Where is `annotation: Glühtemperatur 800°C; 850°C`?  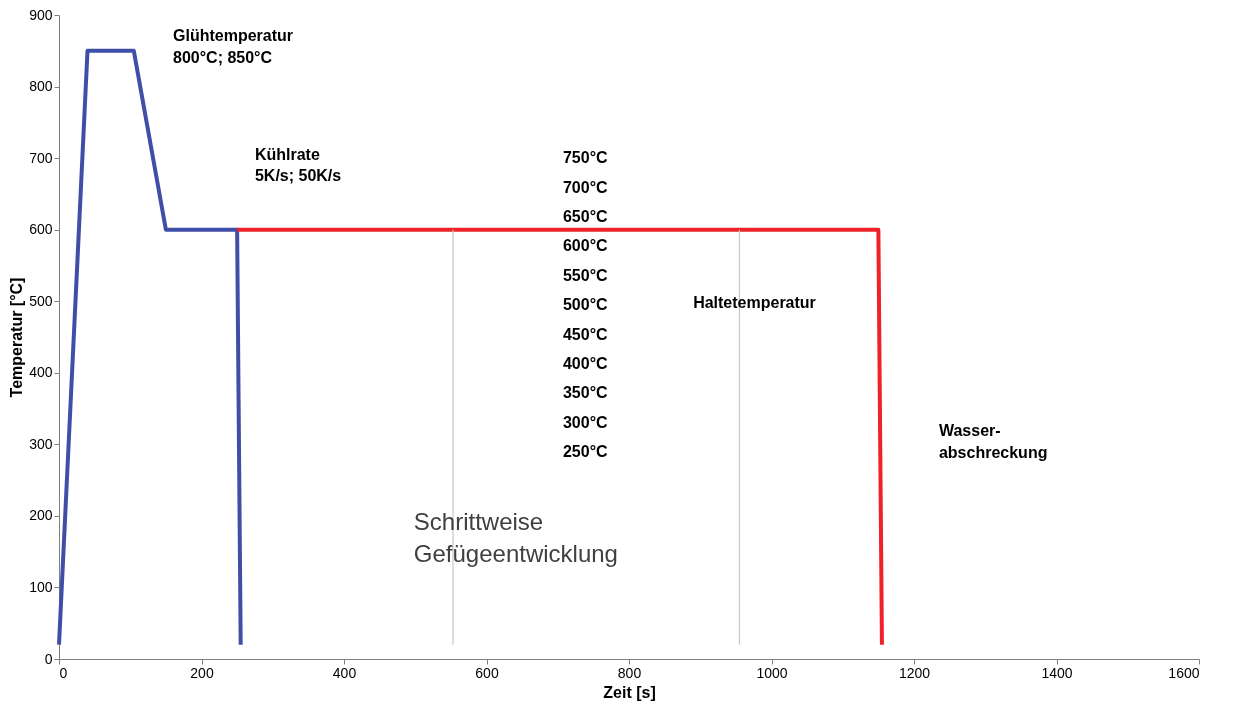
annotation: Glühtemperatur 800°C; 850°C is located at coordinates (233, 47).